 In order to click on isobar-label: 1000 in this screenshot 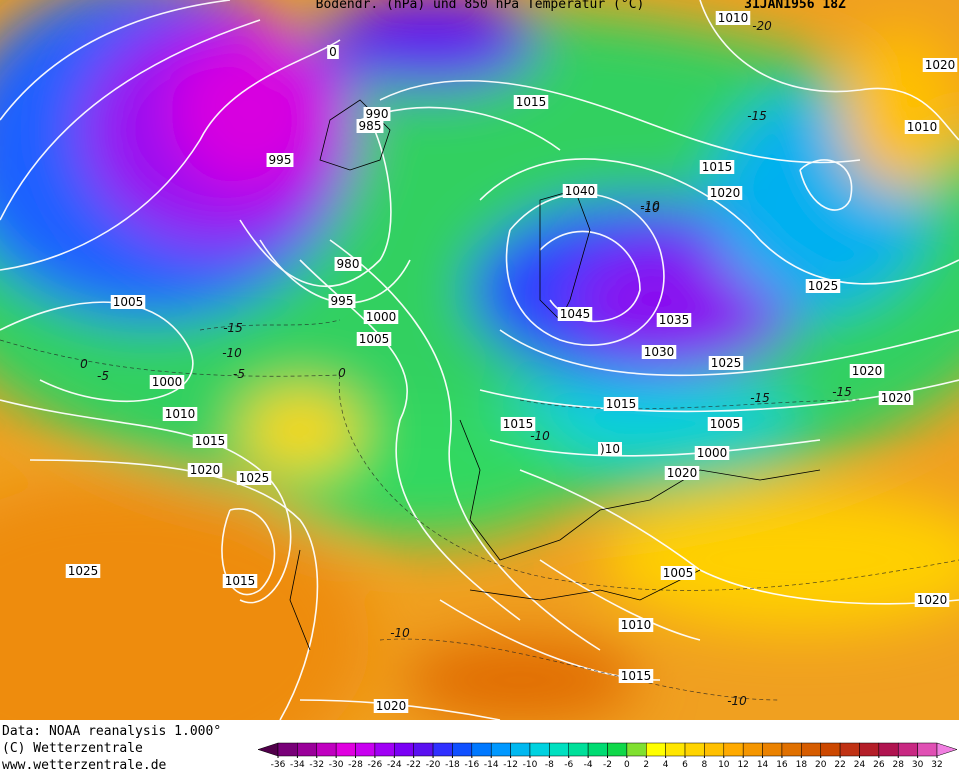, I will do `click(381, 317)`.